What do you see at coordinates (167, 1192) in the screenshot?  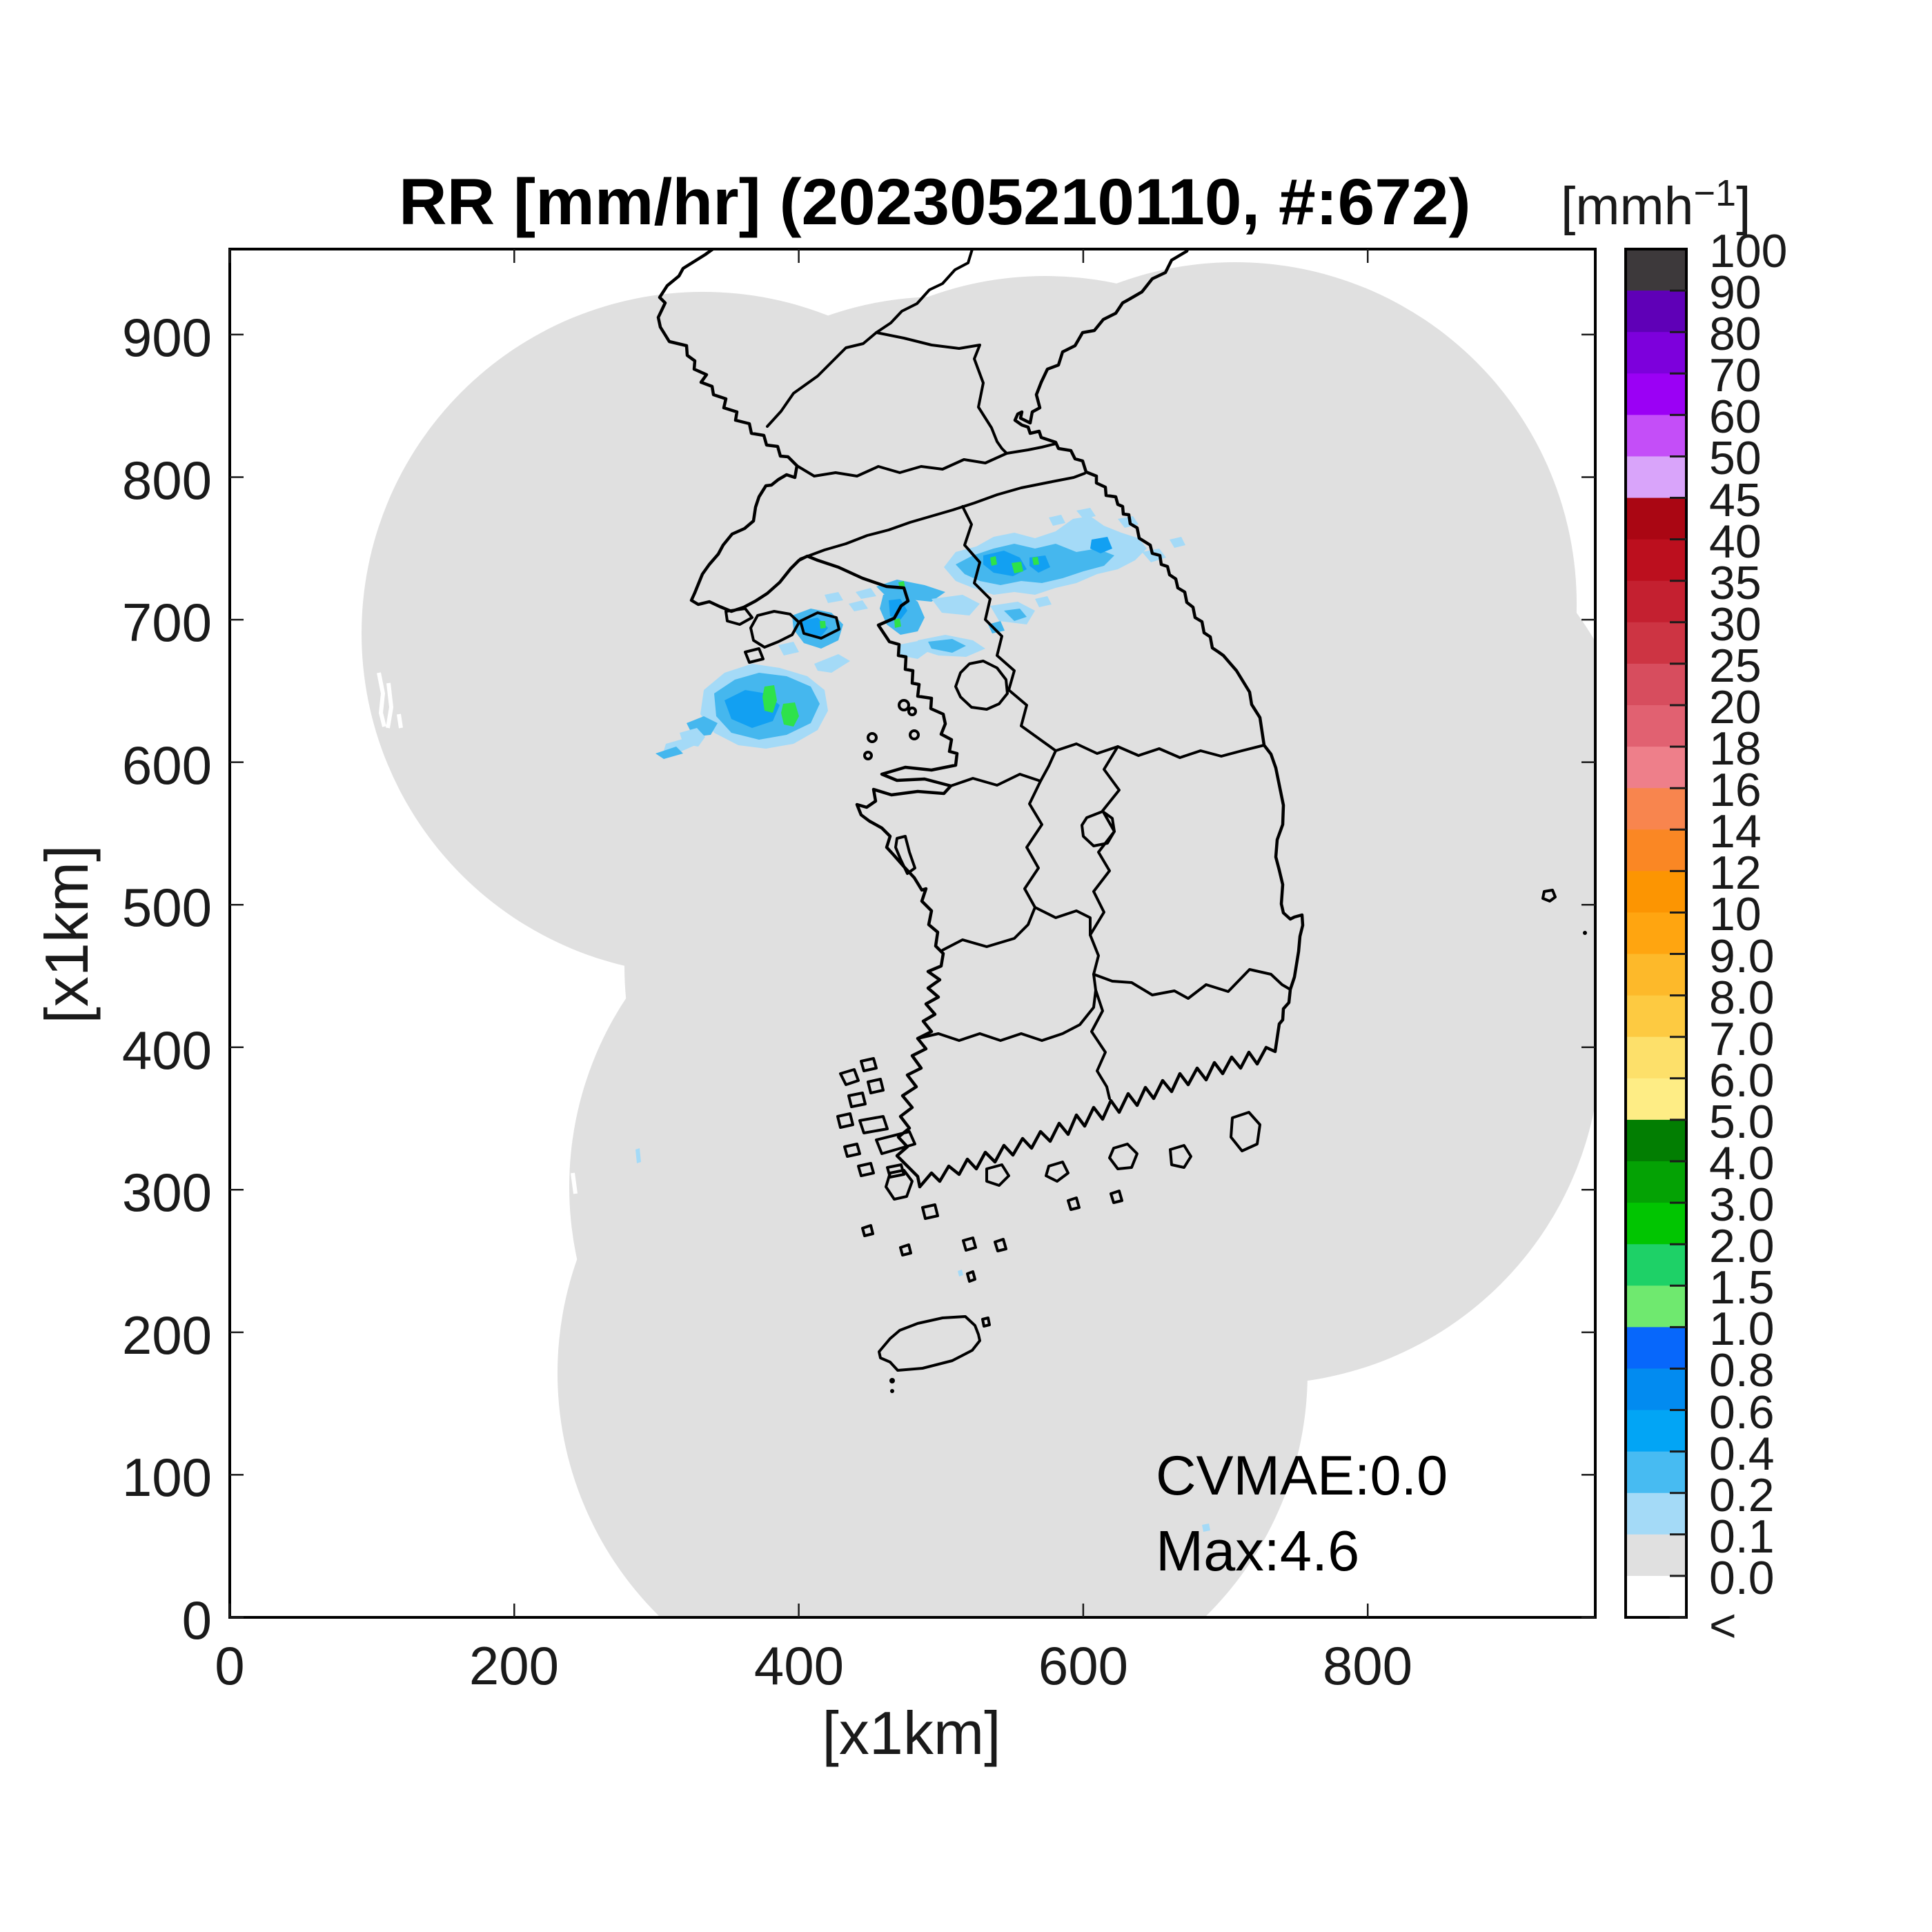 I see `svg-text: 300` at bounding box center [167, 1192].